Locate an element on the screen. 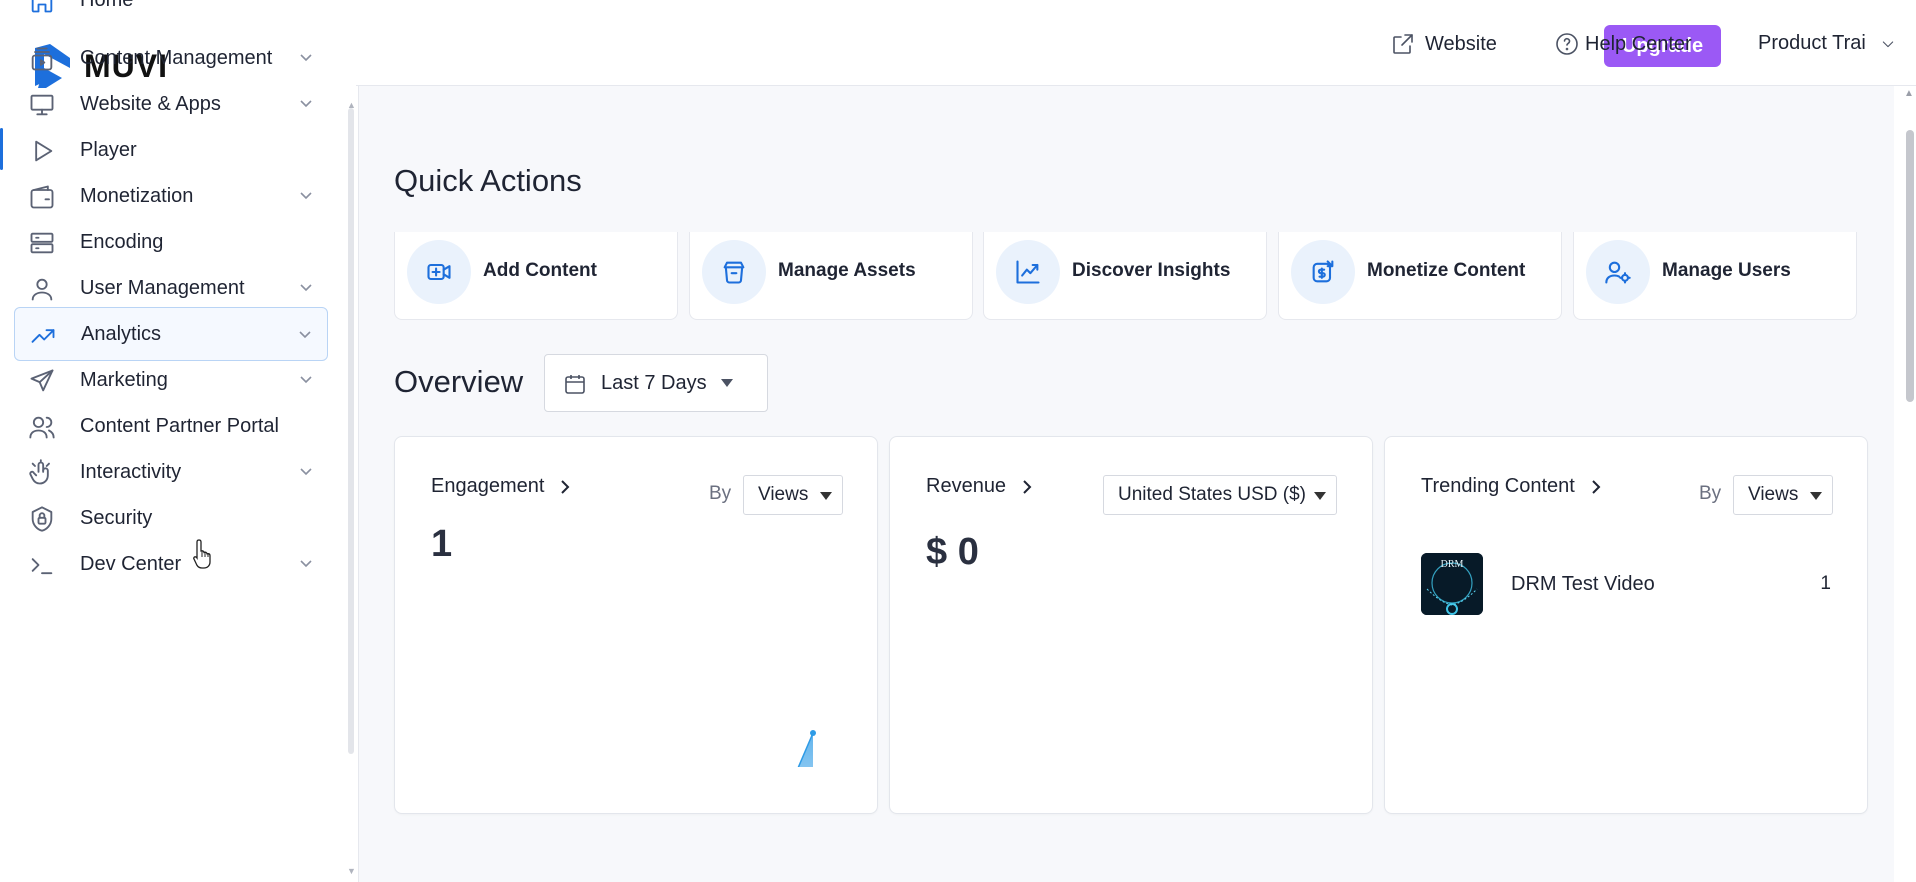  sidebar-item-user-management: User Management is located at coordinates (171, 288).